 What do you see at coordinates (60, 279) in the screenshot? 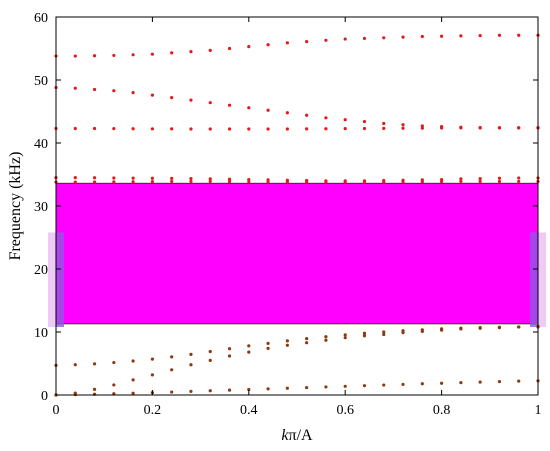
I see `left-band-overlap` at bounding box center [60, 279].